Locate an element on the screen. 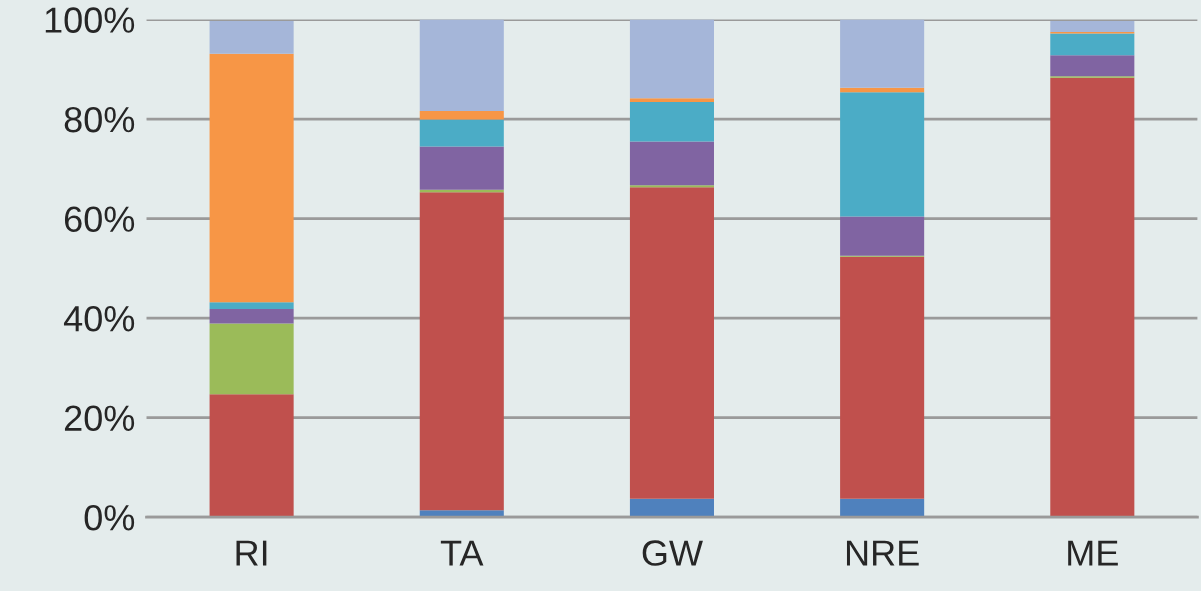 This screenshot has width=1201, height=591. x-tick-label: TA is located at coordinates (462, 553).